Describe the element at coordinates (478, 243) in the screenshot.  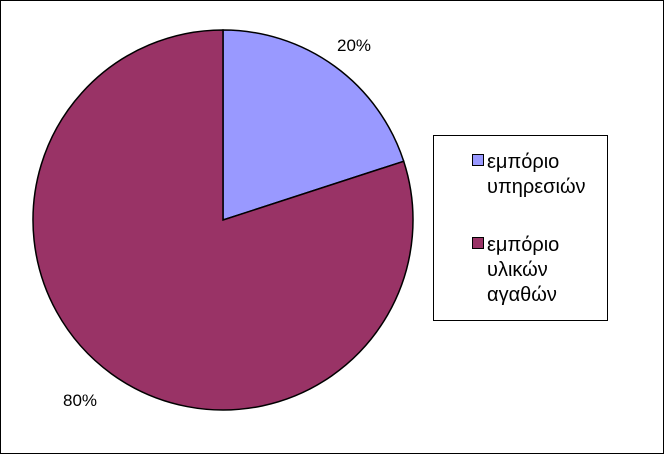
I see `legend-swatch-goods` at that location.